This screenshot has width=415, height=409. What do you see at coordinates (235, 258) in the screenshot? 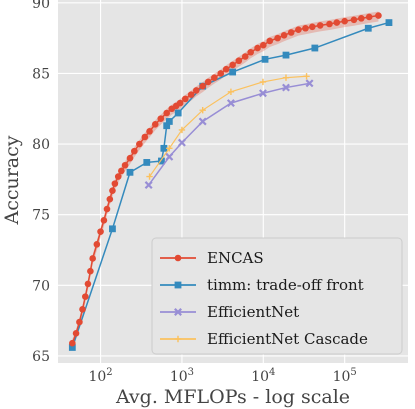
I see `legend-label: ENCAS` at bounding box center [235, 258].